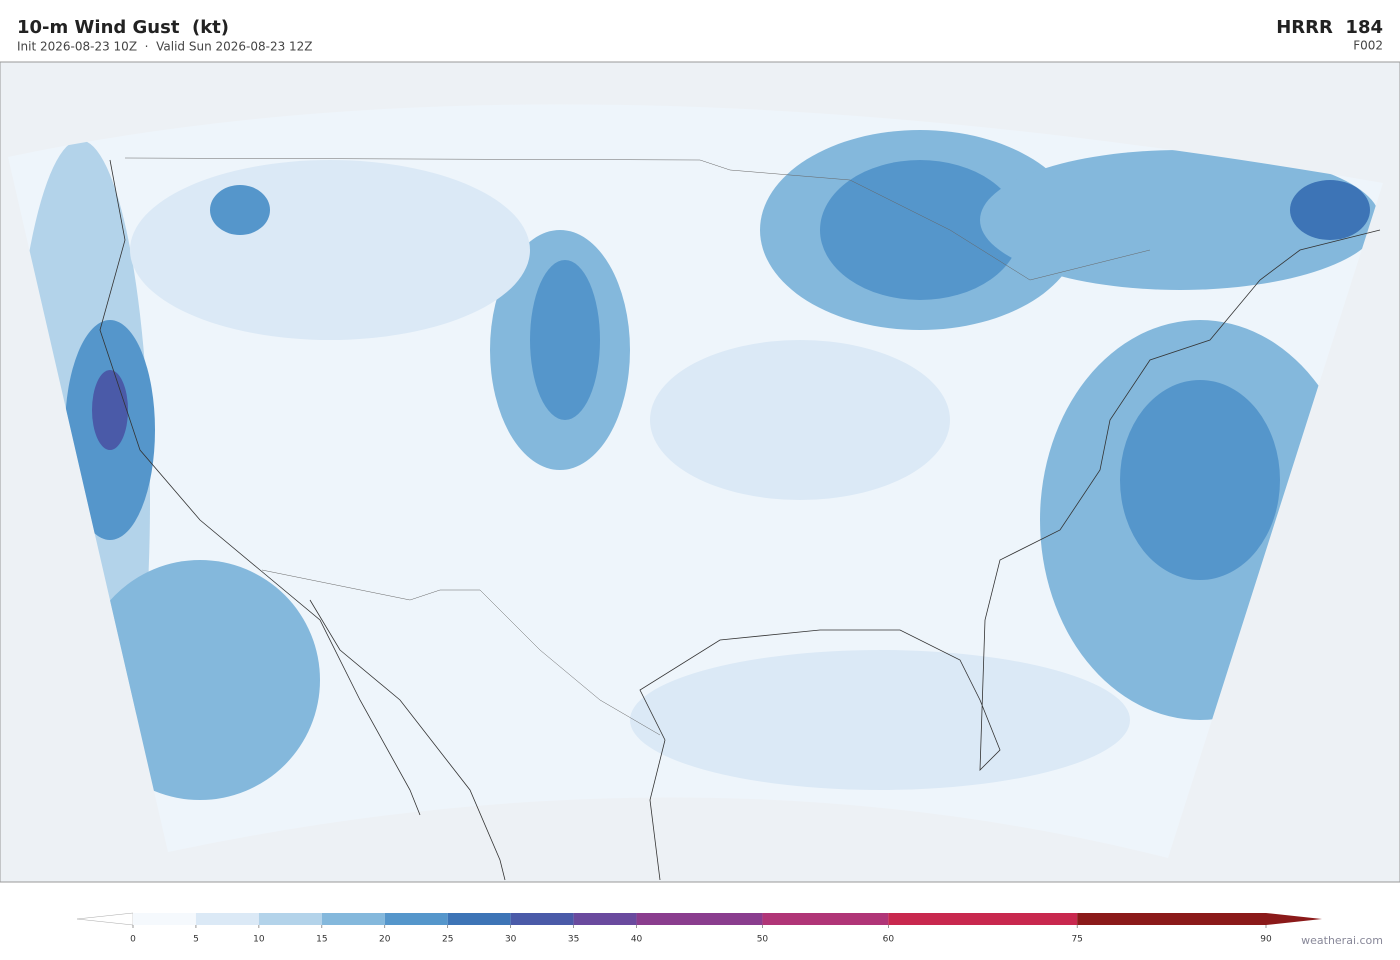  Describe the element at coordinates (105, 919) in the screenshot. I see `colorbar-under` at that location.